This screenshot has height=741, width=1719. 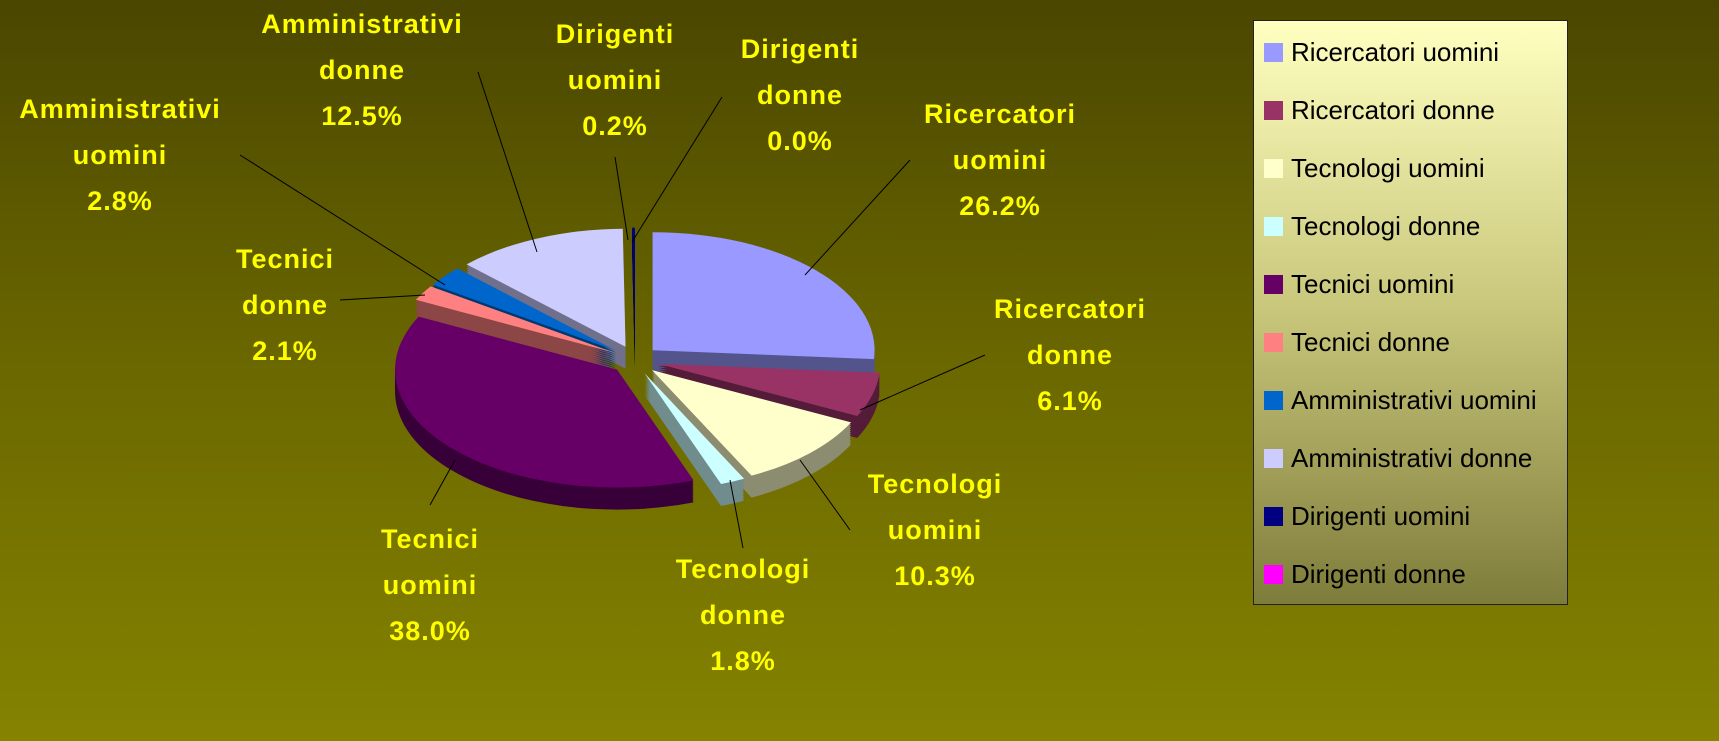 I want to click on legend-item: Tecnologi donne, so click(x=1372, y=226).